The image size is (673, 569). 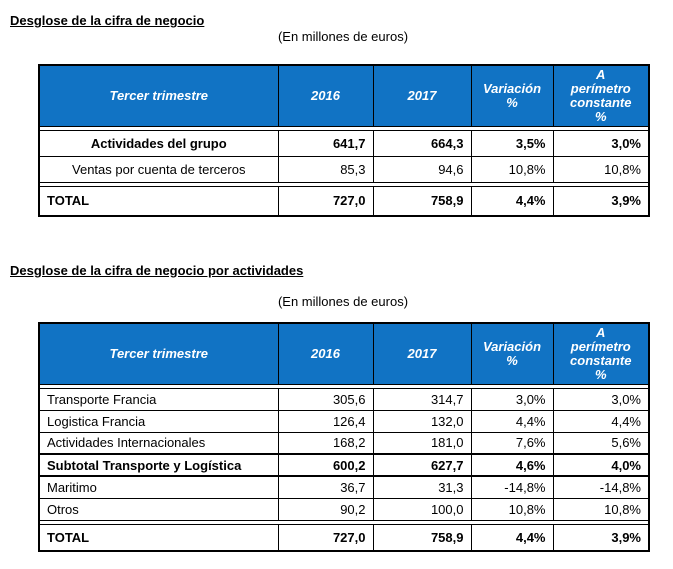 What do you see at coordinates (422, 399) in the screenshot?
I see `cell-2017: 314,7` at bounding box center [422, 399].